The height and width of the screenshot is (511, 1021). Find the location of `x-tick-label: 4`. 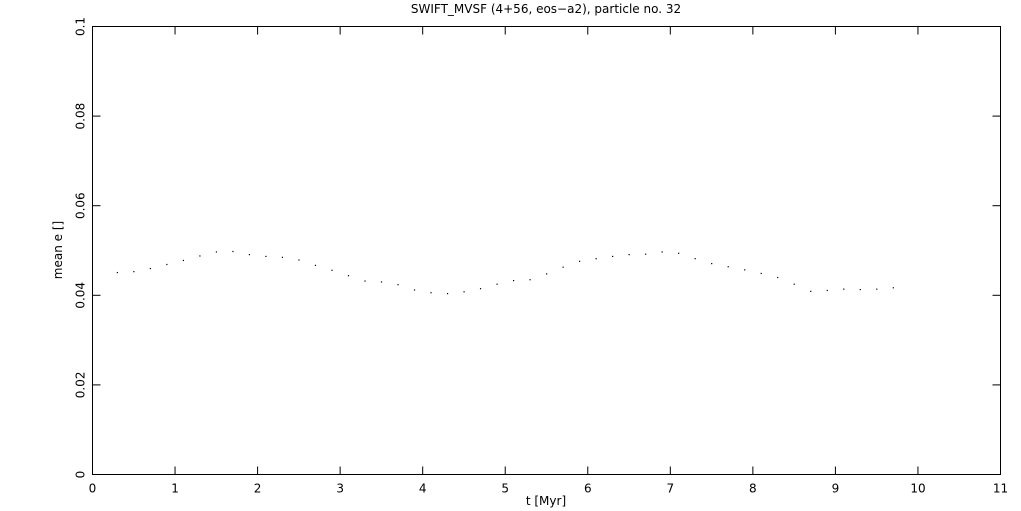

x-tick-label: 4 is located at coordinates (423, 489).